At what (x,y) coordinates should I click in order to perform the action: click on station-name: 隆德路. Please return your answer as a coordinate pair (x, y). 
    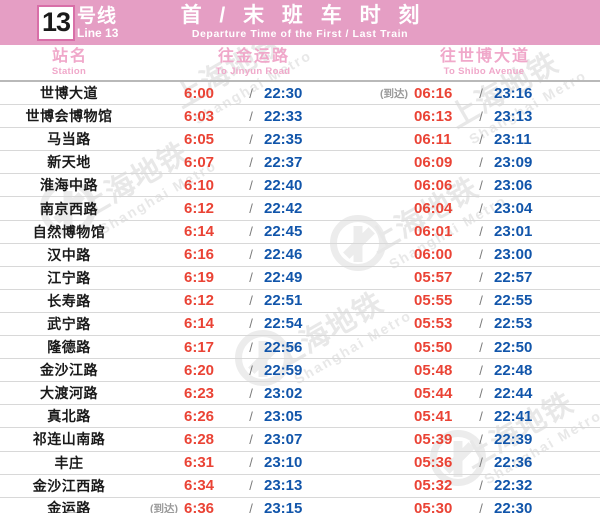
    Looking at the image, I should click on (69, 347).